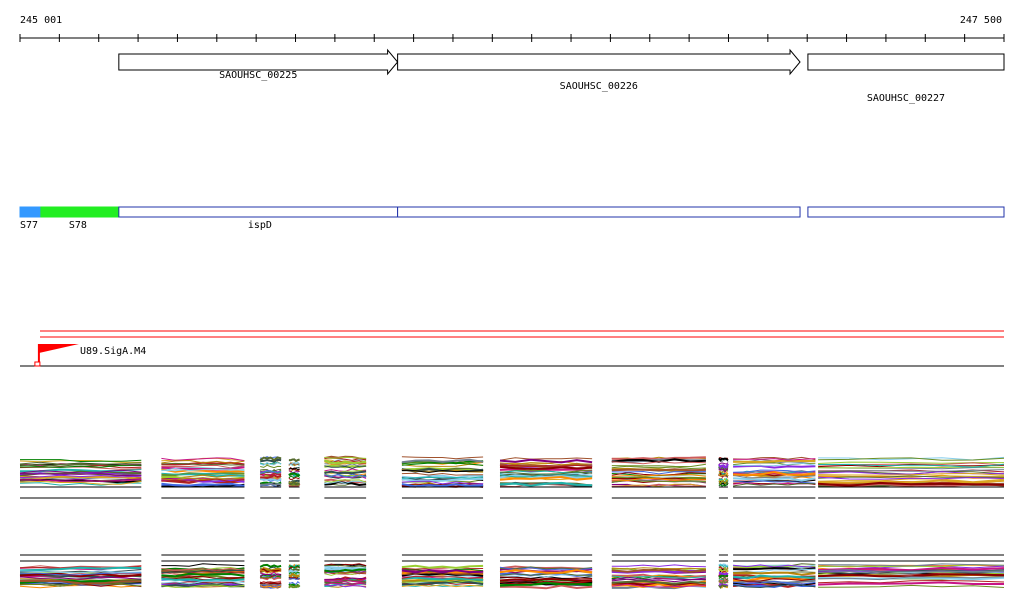 The height and width of the screenshot is (611, 1024). I want to click on promoter-marker, so click(56, 355).